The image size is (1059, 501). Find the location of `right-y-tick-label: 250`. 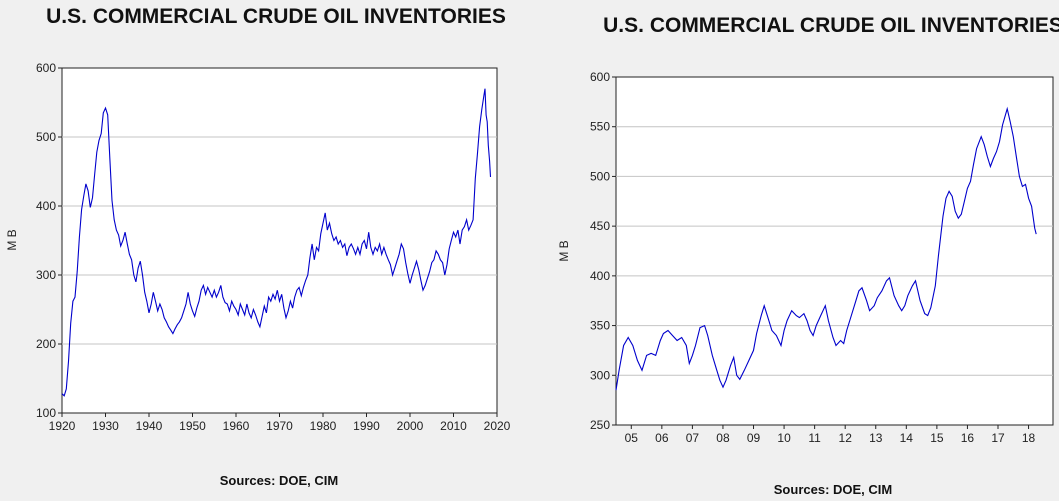

right-y-tick-label: 250 is located at coordinates (600, 425).